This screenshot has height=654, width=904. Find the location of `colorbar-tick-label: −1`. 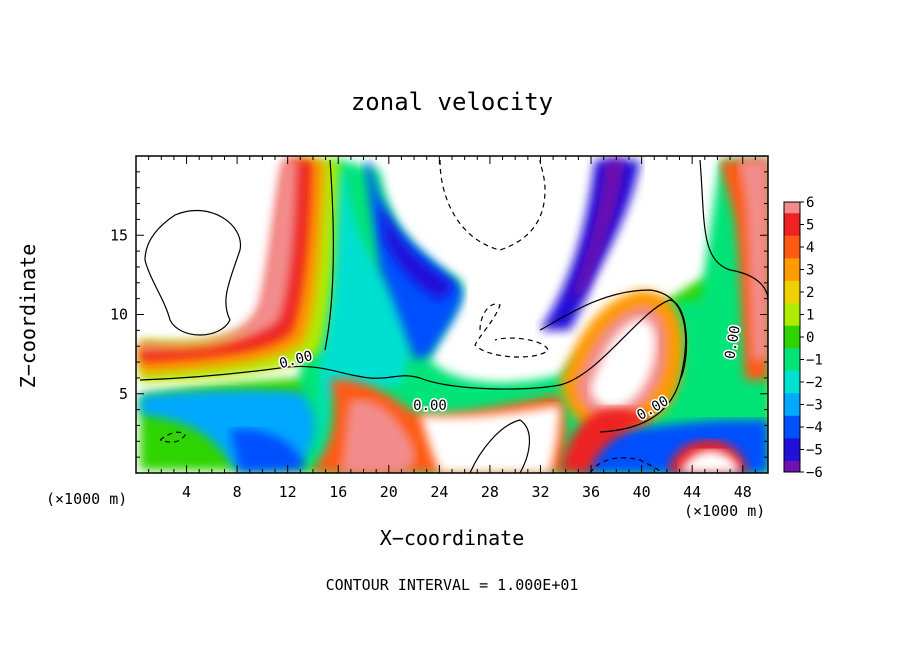

colorbar-tick-label: −1 is located at coordinates (814, 361).